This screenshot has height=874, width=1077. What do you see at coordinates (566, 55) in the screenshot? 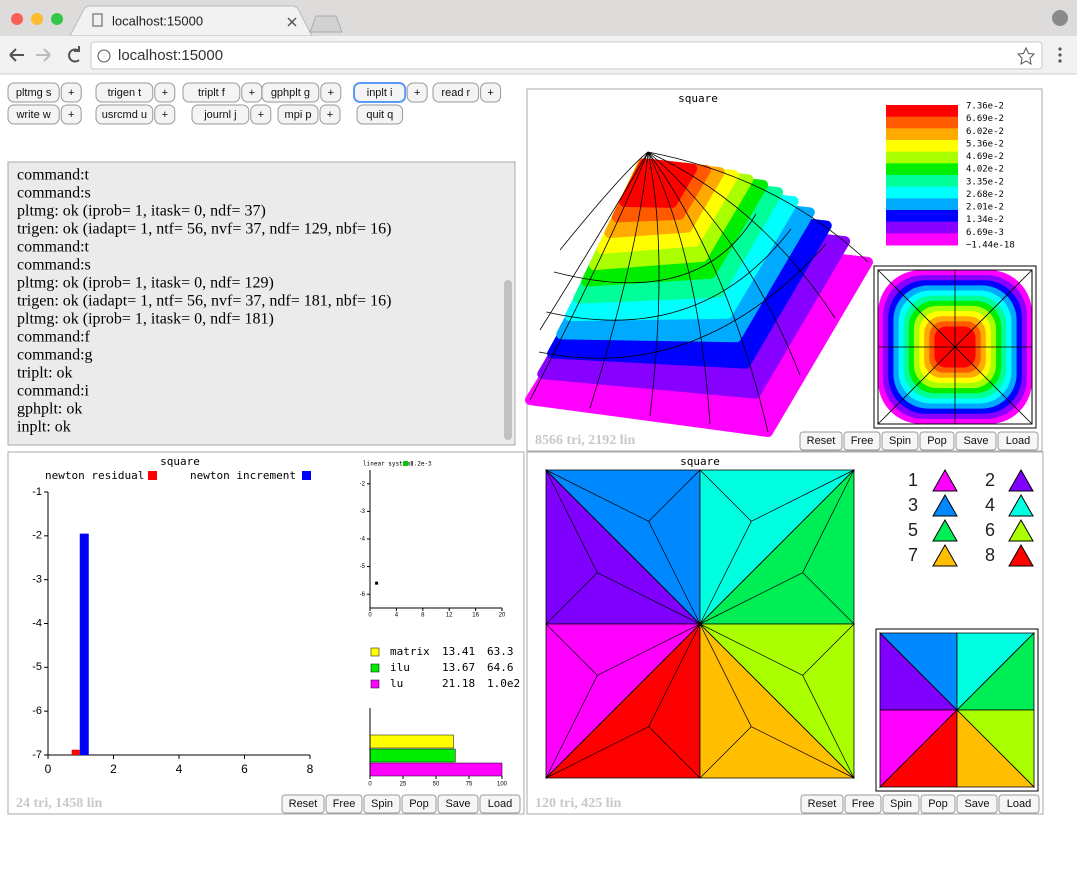
I see `address-bar` at bounding box center [566, 55].